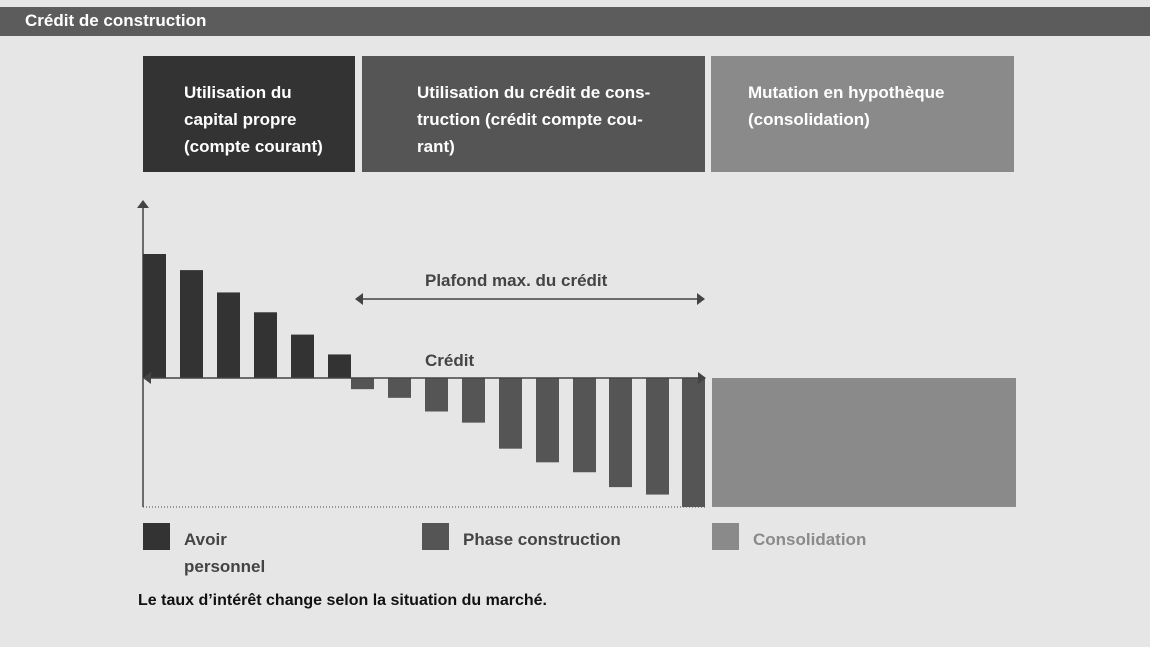 The width and height of the screenshot is (1150, 647). What do you see at coordinates (143, 204) in the screenshot?
I see `y-axis-arrow-icon` at bounding box center [143, 204].